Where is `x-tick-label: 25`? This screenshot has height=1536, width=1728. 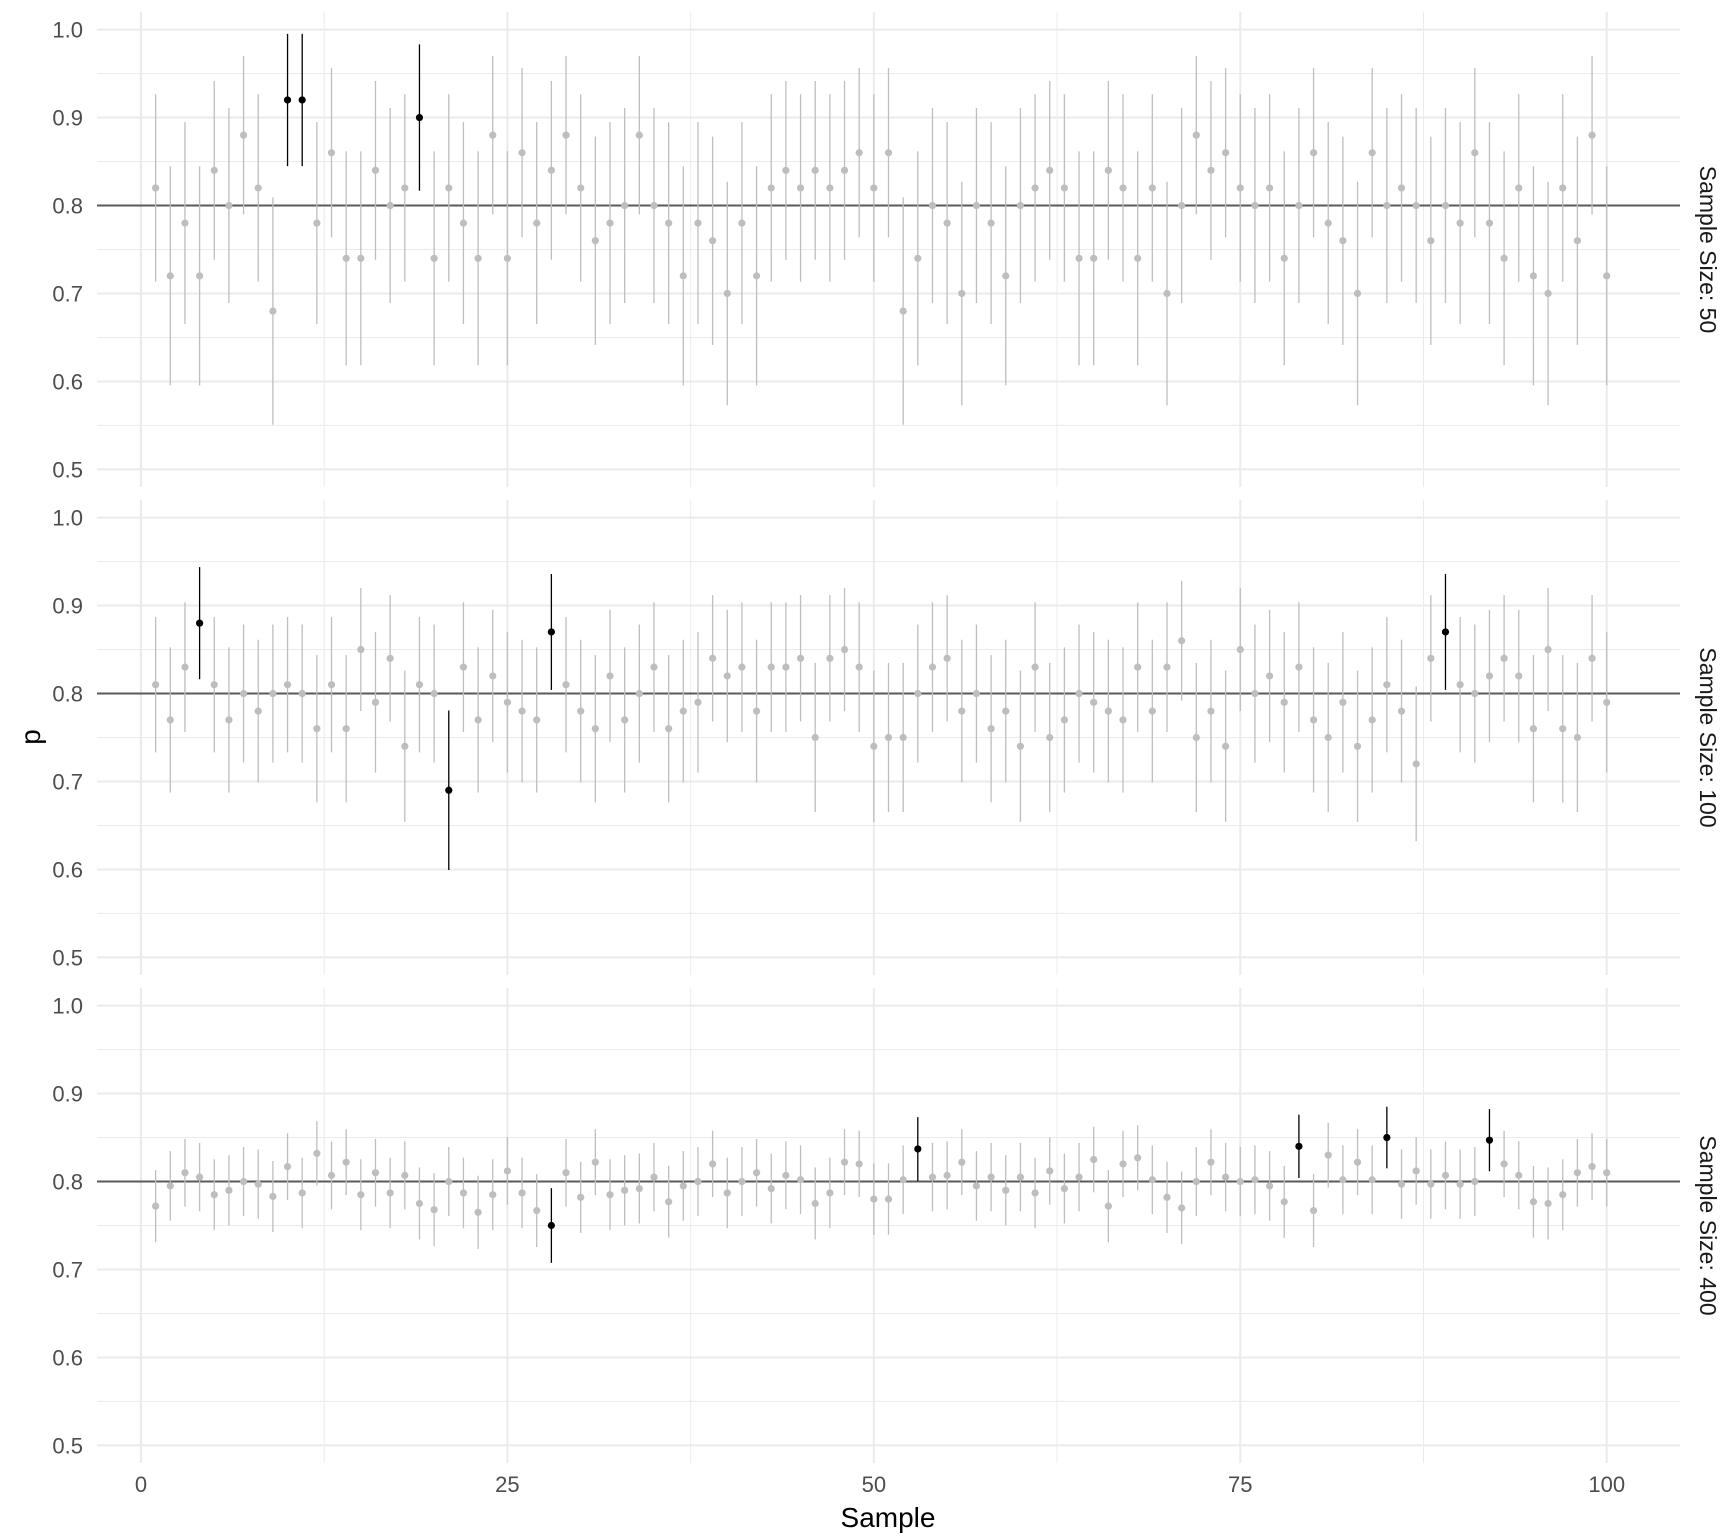 x-tick-label: 25 is located at coordinates (507, 1484).